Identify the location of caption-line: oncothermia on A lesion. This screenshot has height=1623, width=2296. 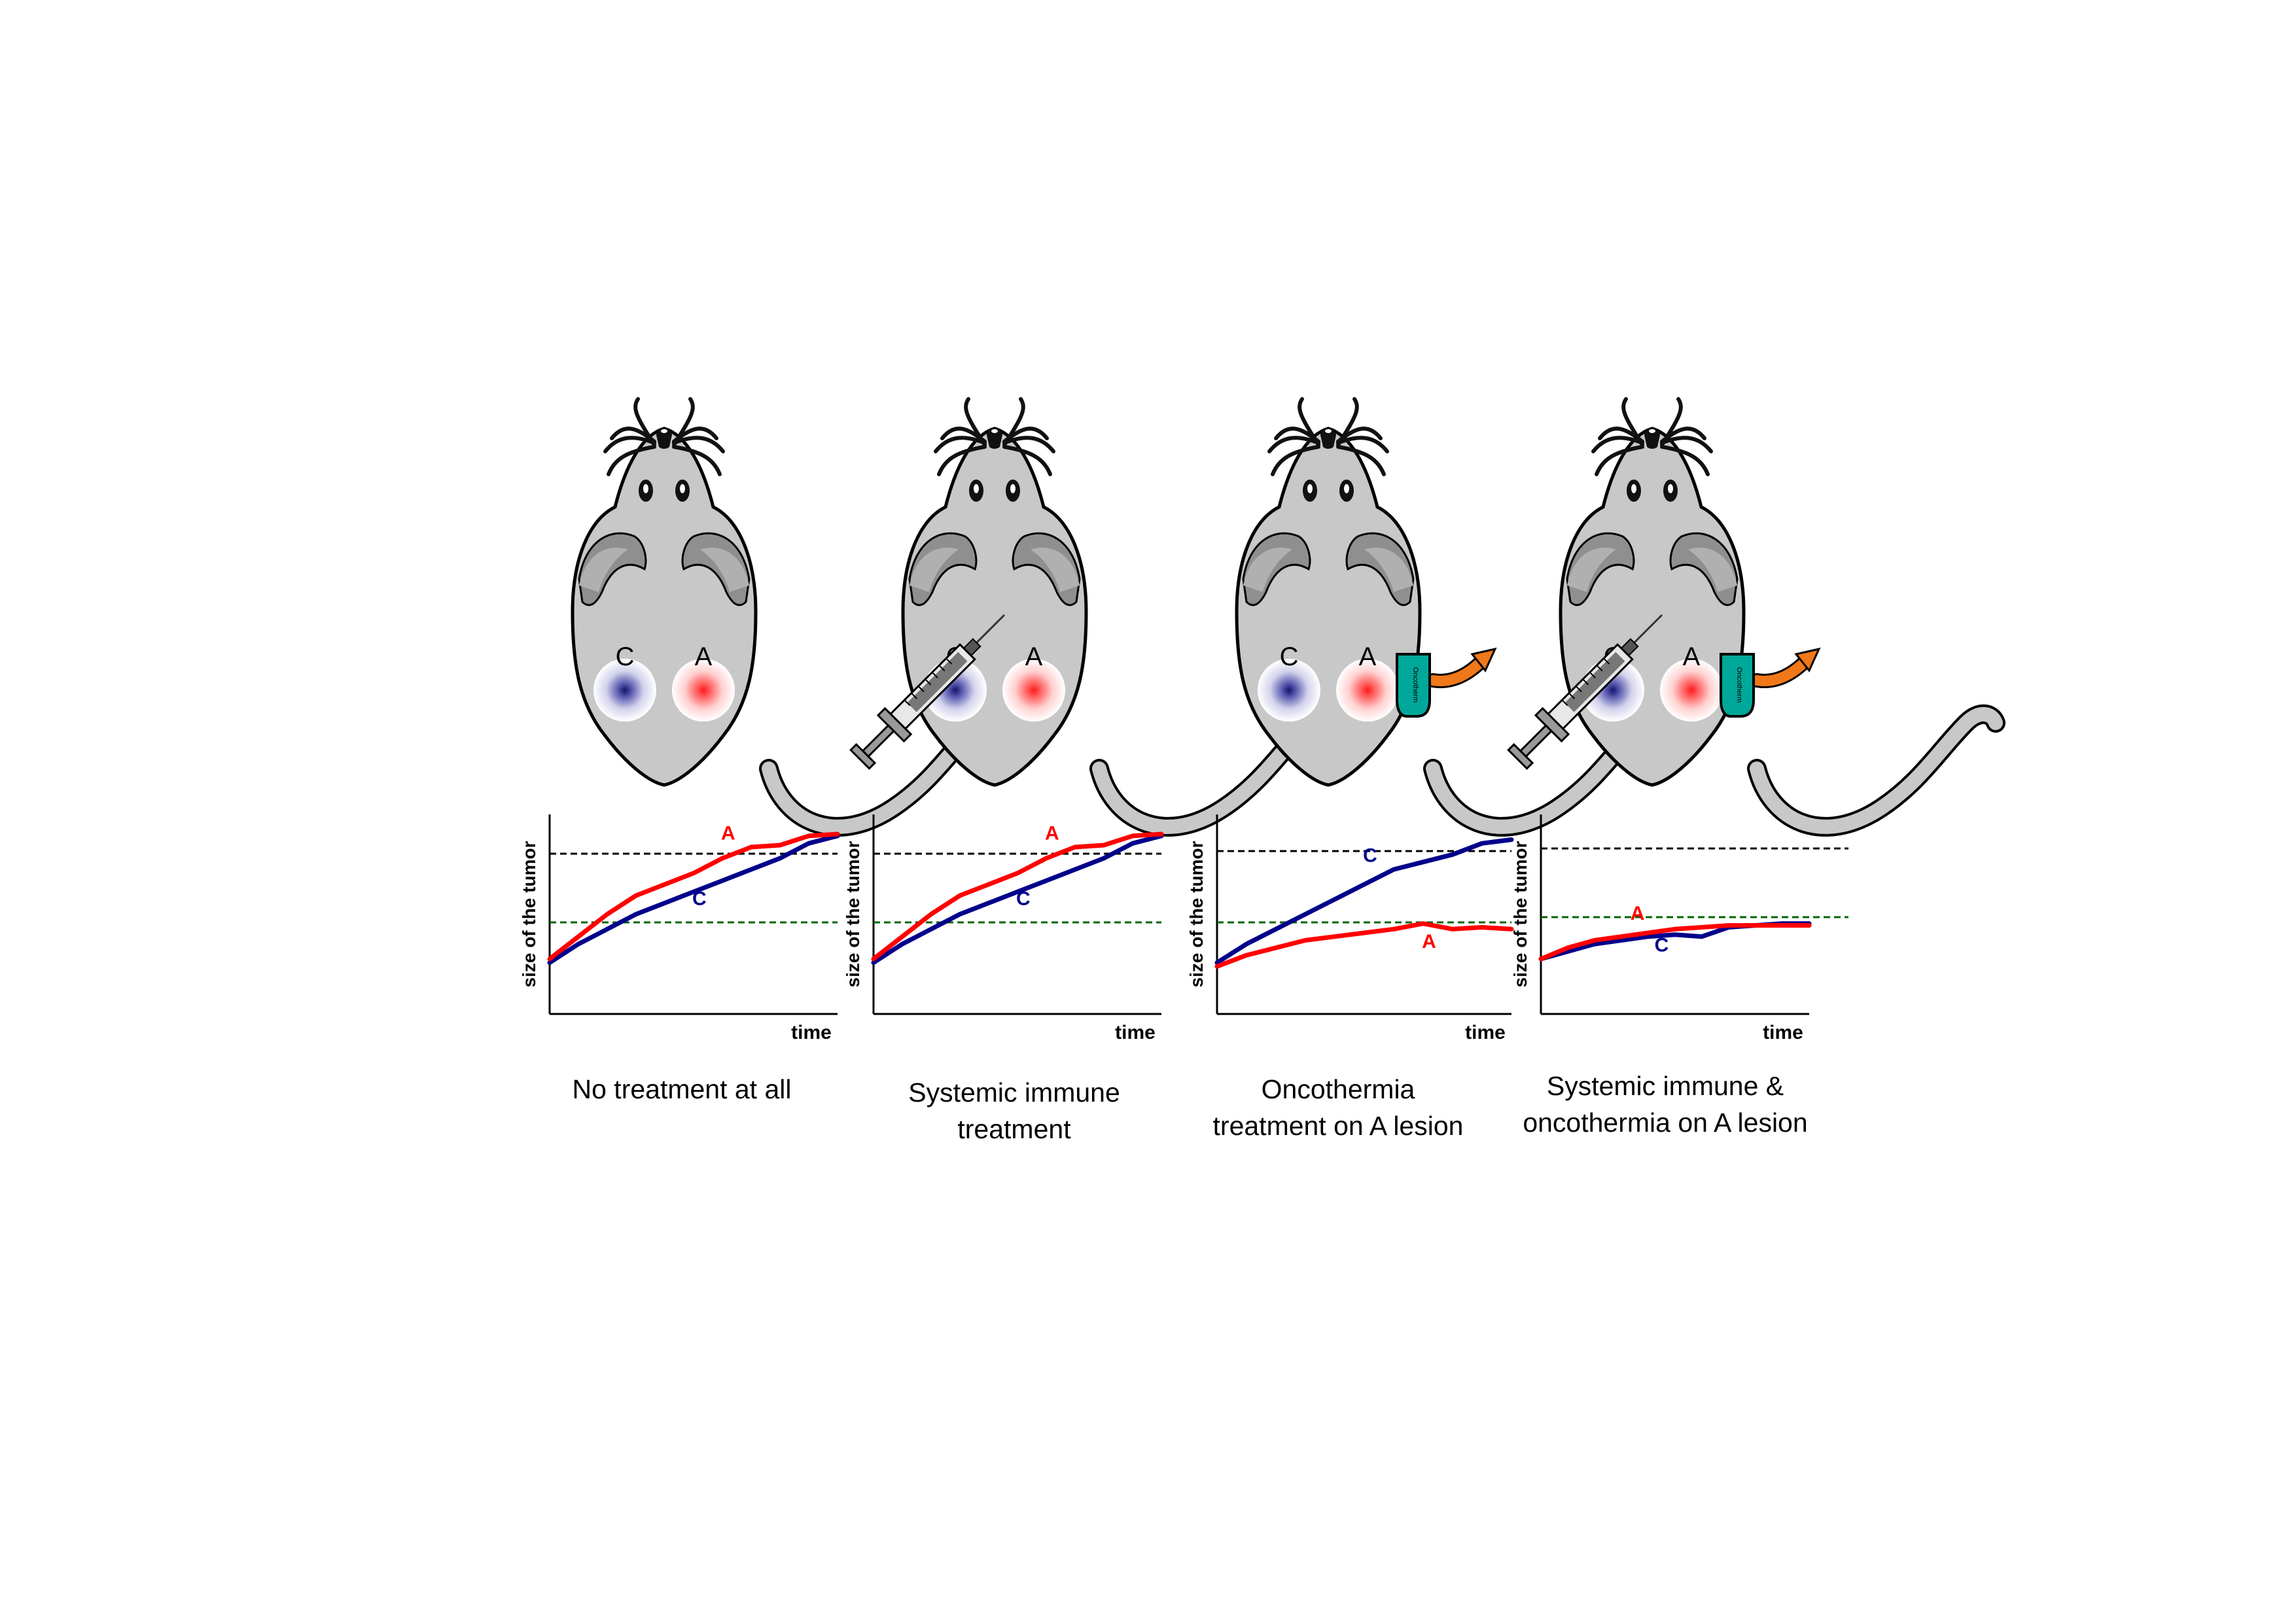
(1665, 1123).